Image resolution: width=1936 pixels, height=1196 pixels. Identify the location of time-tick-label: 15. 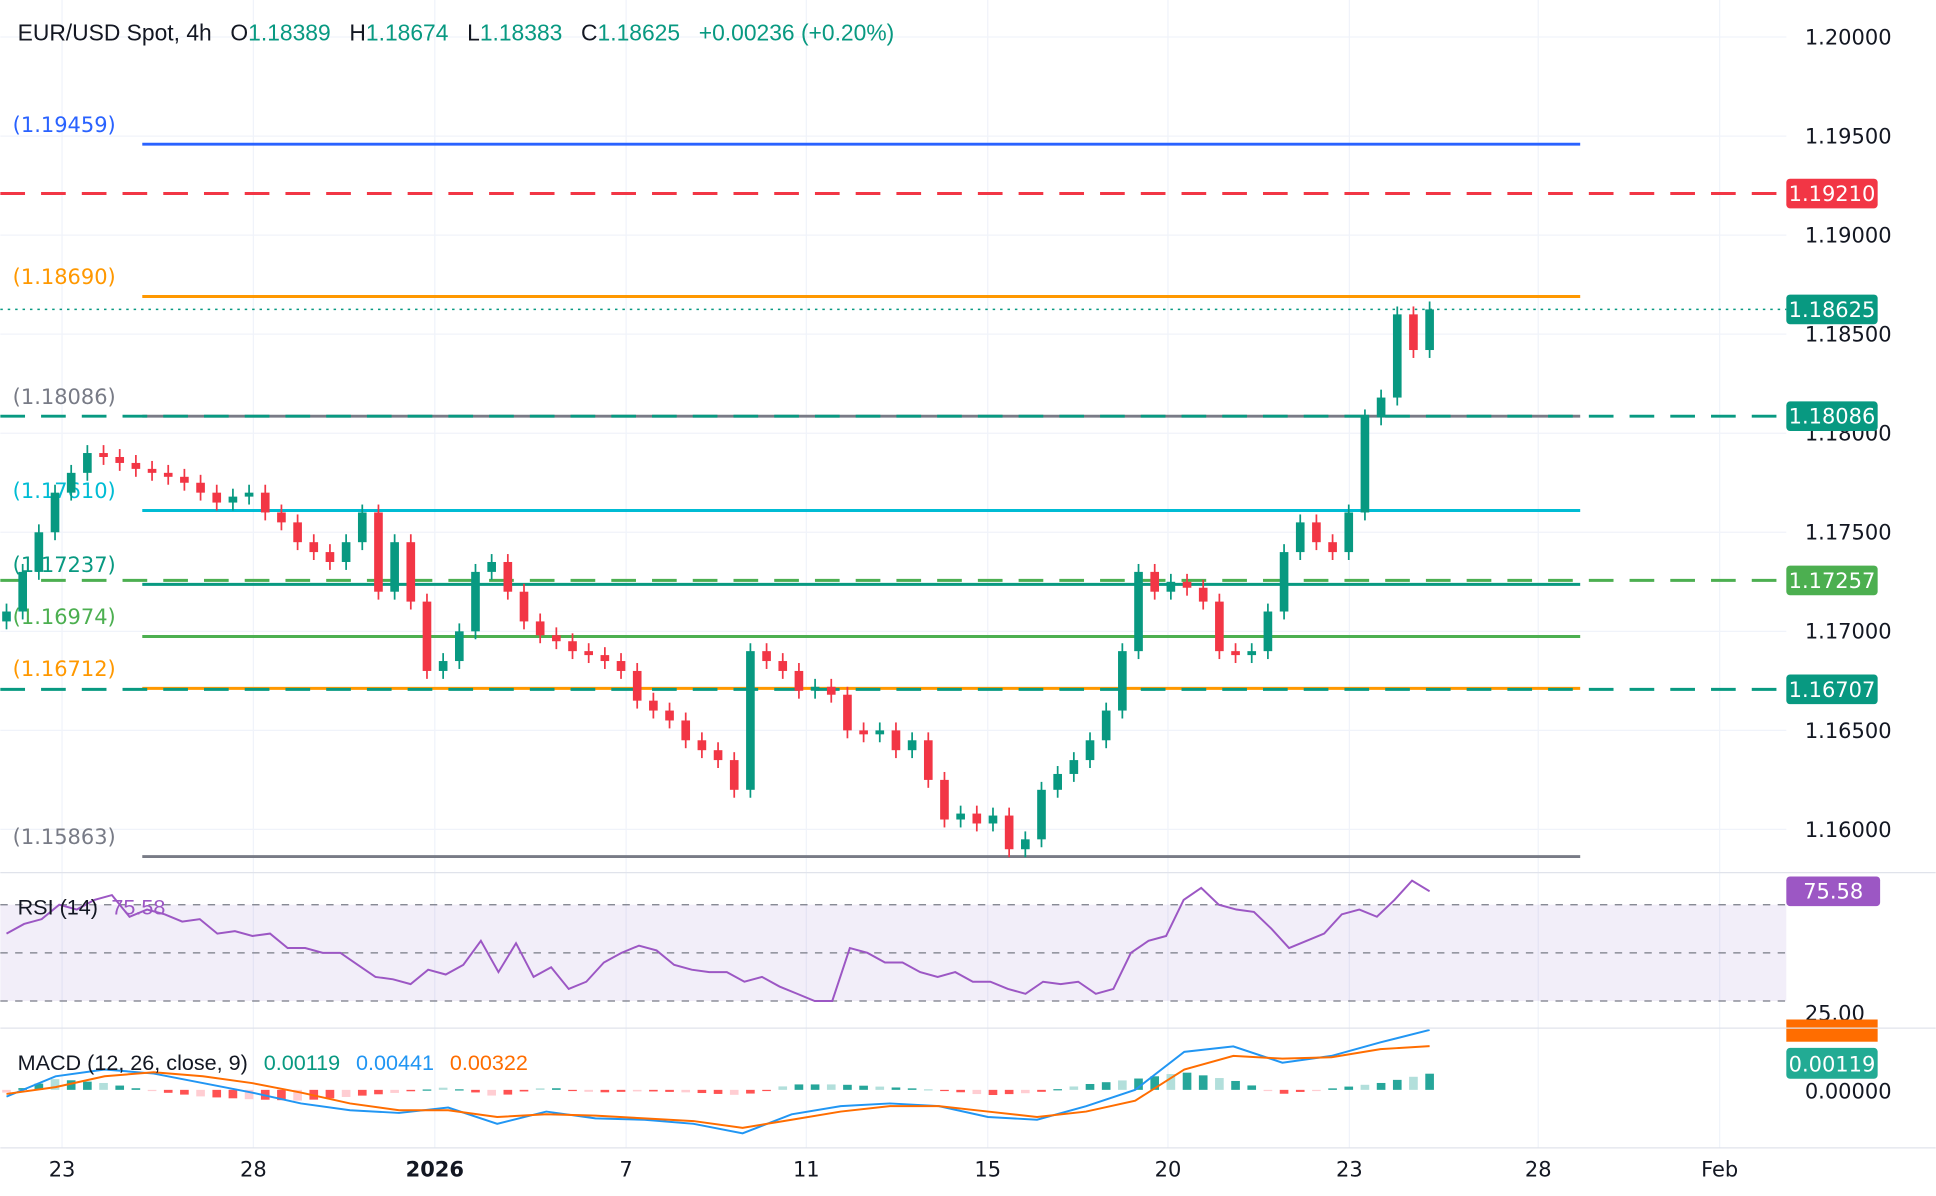
(987, 1169).